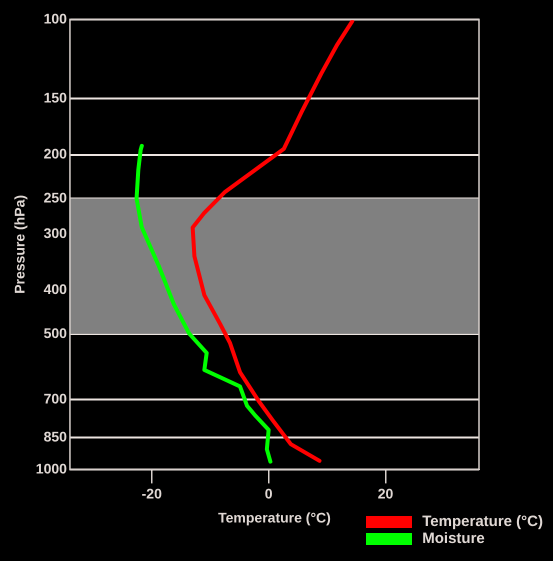 This screenshot has width=553, height=561. Describe the element at coordinates (274, 517) in the screenshot. I see `x-axis-title: Temperature (°C)` at that location.